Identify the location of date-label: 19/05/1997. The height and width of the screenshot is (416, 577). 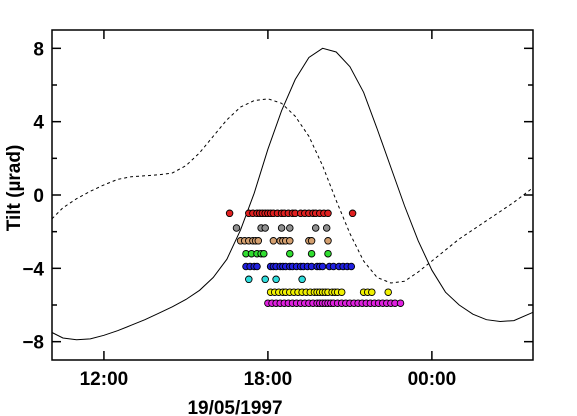
(234, 407).